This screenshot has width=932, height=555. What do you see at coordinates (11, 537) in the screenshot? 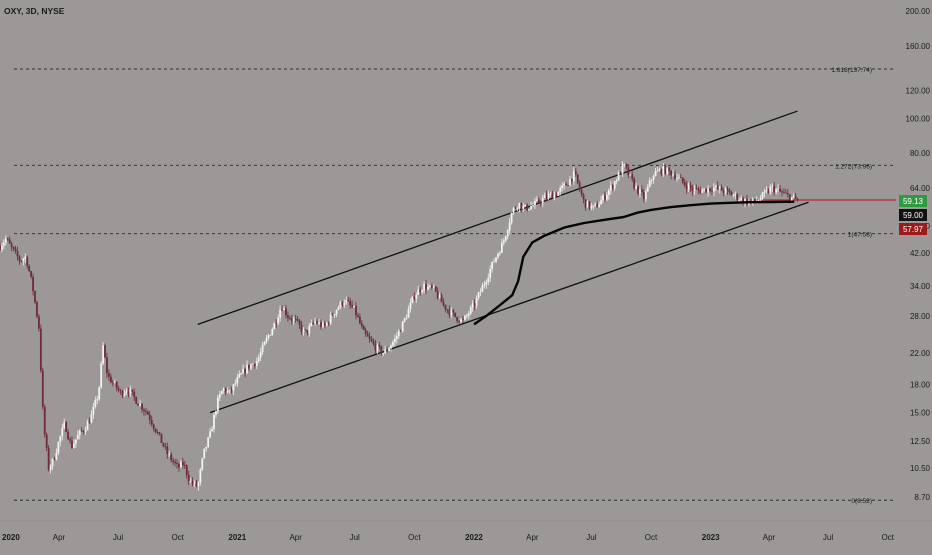
I see `x-tick-label: 2020` at bounding box center [11, 537].